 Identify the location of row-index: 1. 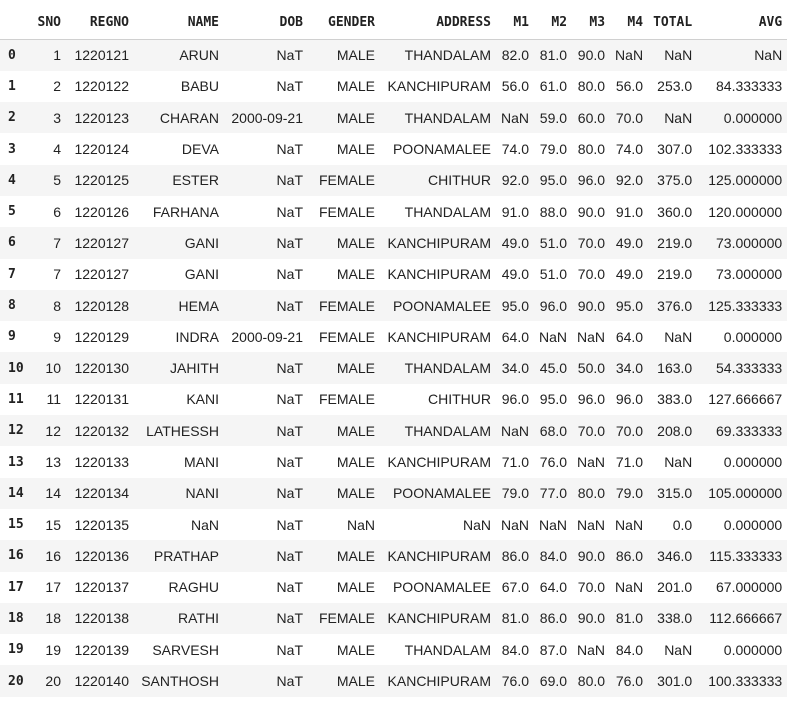
(12, 86).